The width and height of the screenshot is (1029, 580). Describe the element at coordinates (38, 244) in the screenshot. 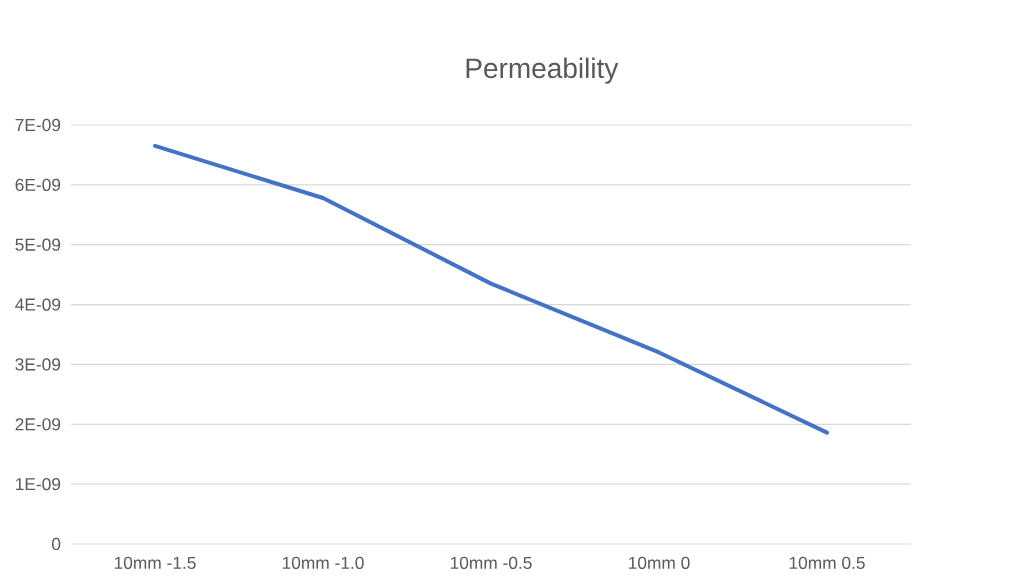

I see `y-tick-label: 5E-09` at that location.